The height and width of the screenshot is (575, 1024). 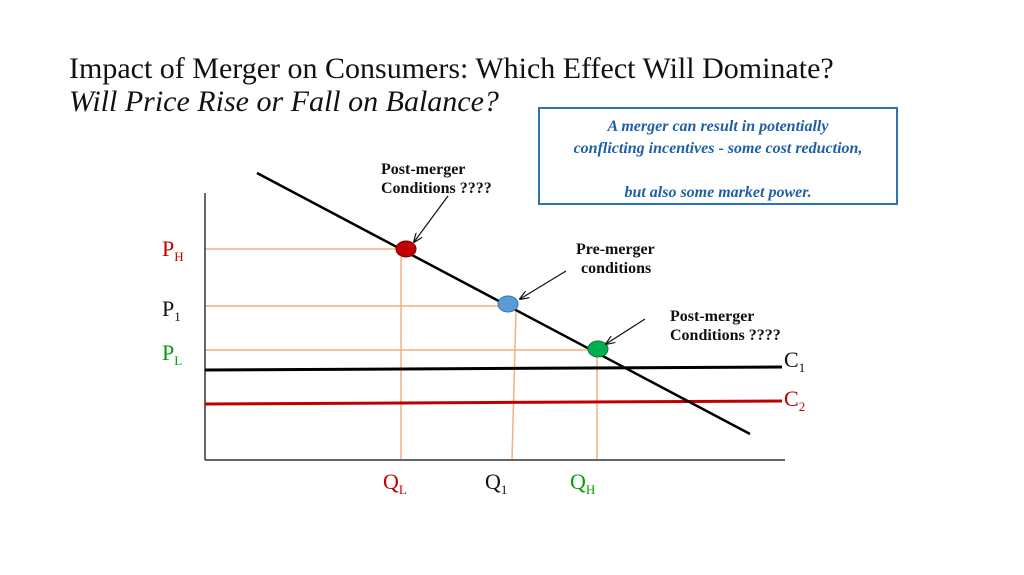 I want to click on arrow-pre-merger, so click(x=543, y=284).